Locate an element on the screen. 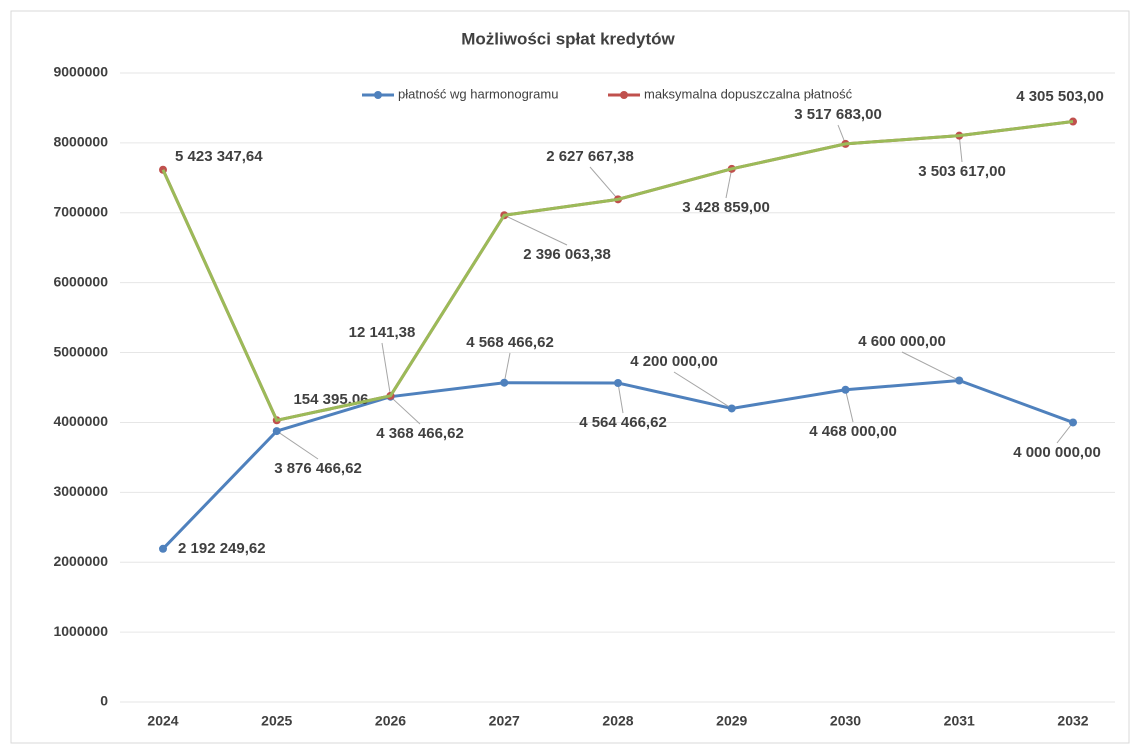 The image size is (1131, 745). data-label: 4 568 466,62 is located at coordinates (510, 342).